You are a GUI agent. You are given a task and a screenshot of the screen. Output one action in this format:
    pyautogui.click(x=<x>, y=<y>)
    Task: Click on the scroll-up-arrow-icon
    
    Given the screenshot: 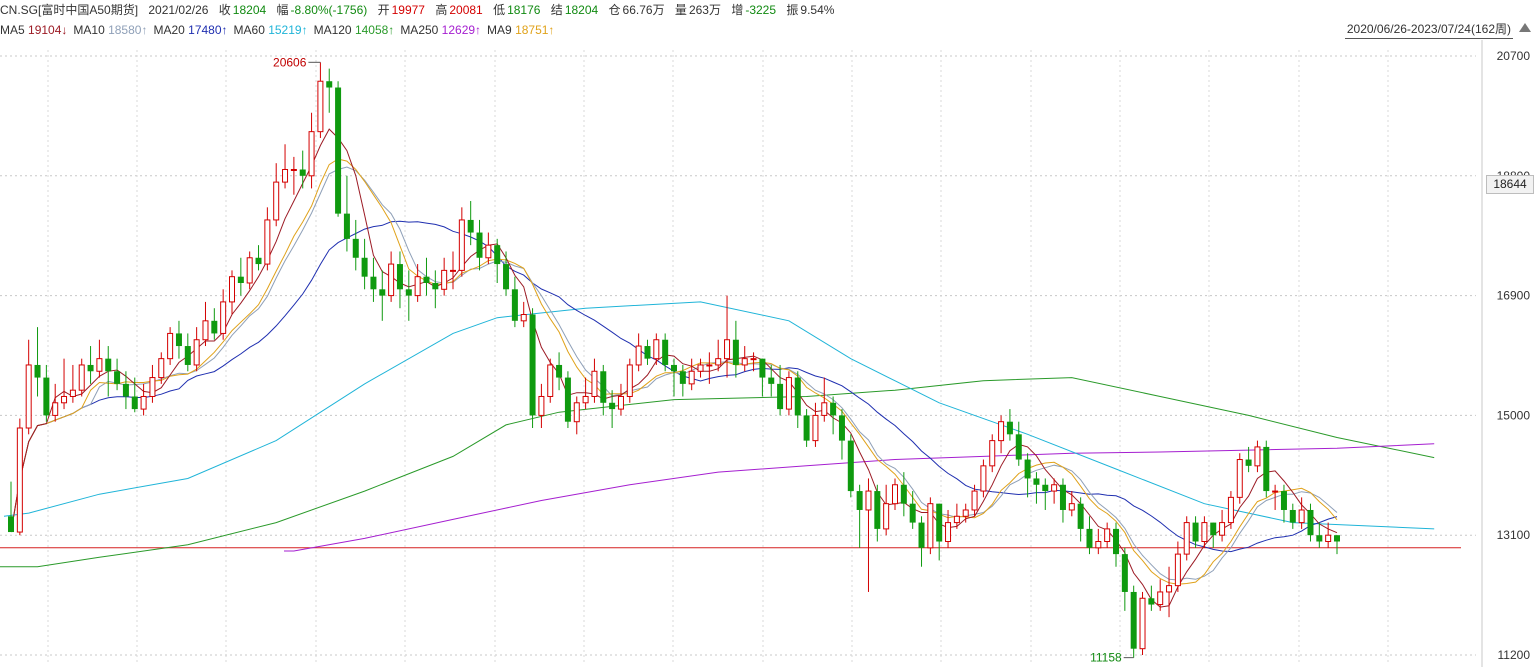 What is the action you would take?
    pyautogui.click(x=1525, y=27)
    